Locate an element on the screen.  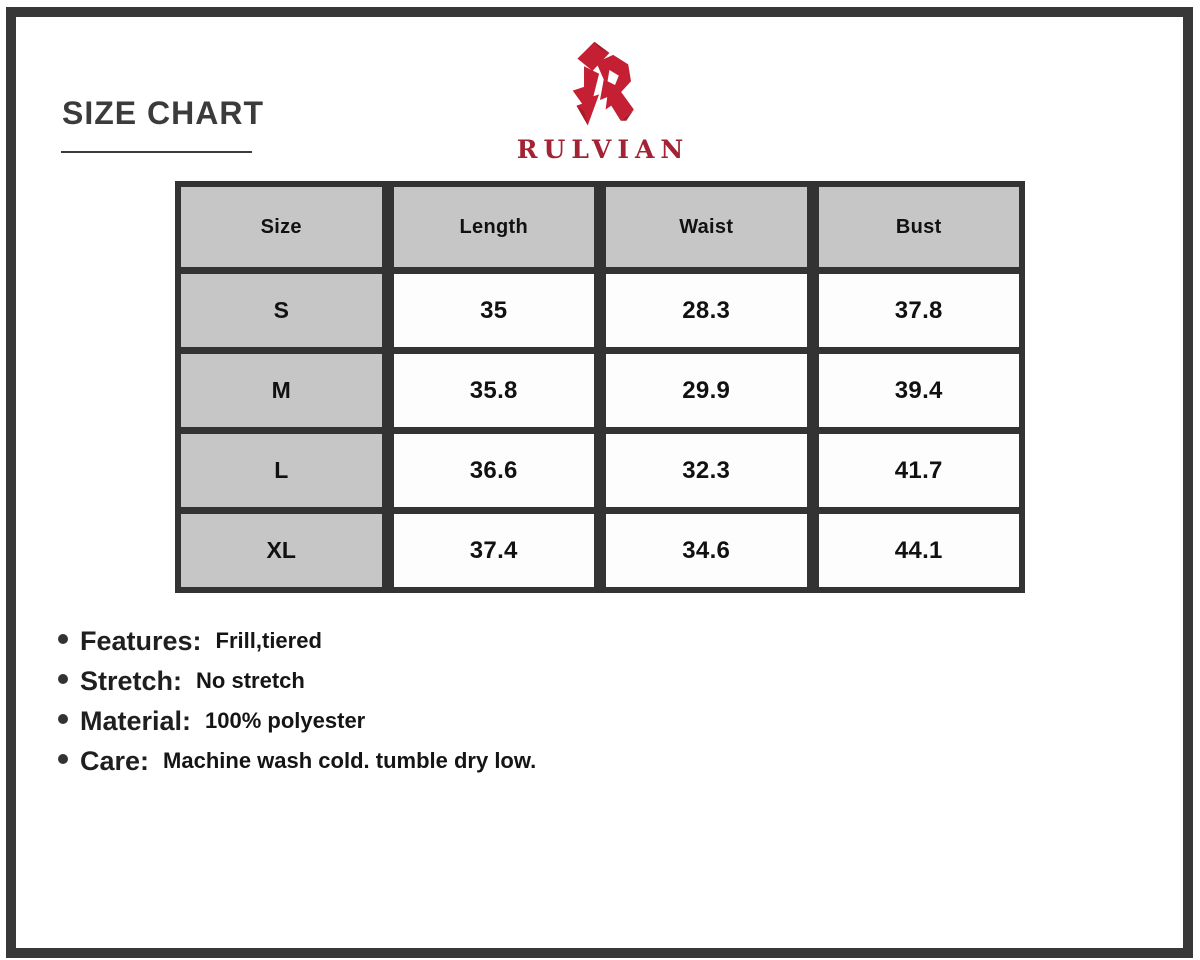
row-m-size-cell: M is located at coordinates (281, 390).